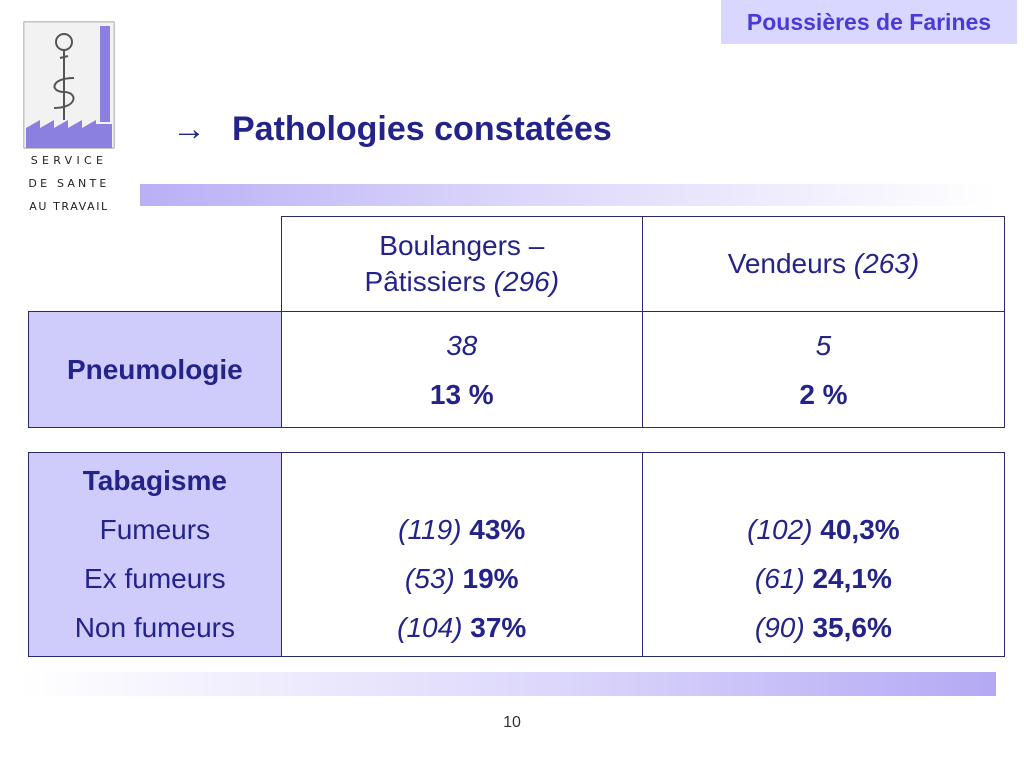 Image resolution: width=1024 pixels, height=768 pixels. What do you see at coordinates (823, 264) in the screenshot?
I see `column-header-vendeurs: Vendeurs (263)` at bounding box center [823, 264].